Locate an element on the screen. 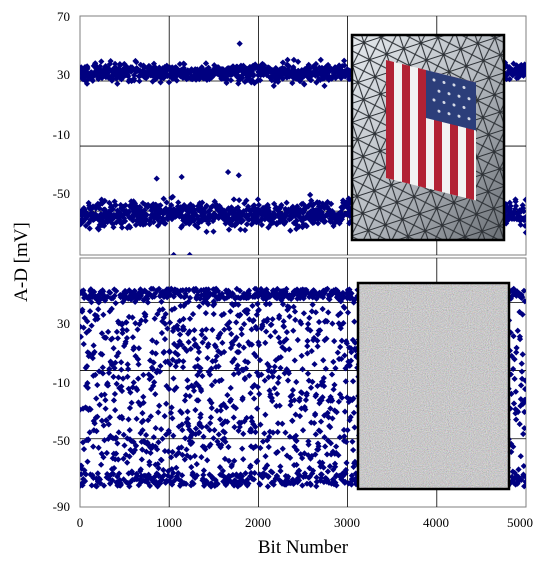 The width and height of the screenshot is (545, 563). outlier-point is located at coordinates (181, 177).